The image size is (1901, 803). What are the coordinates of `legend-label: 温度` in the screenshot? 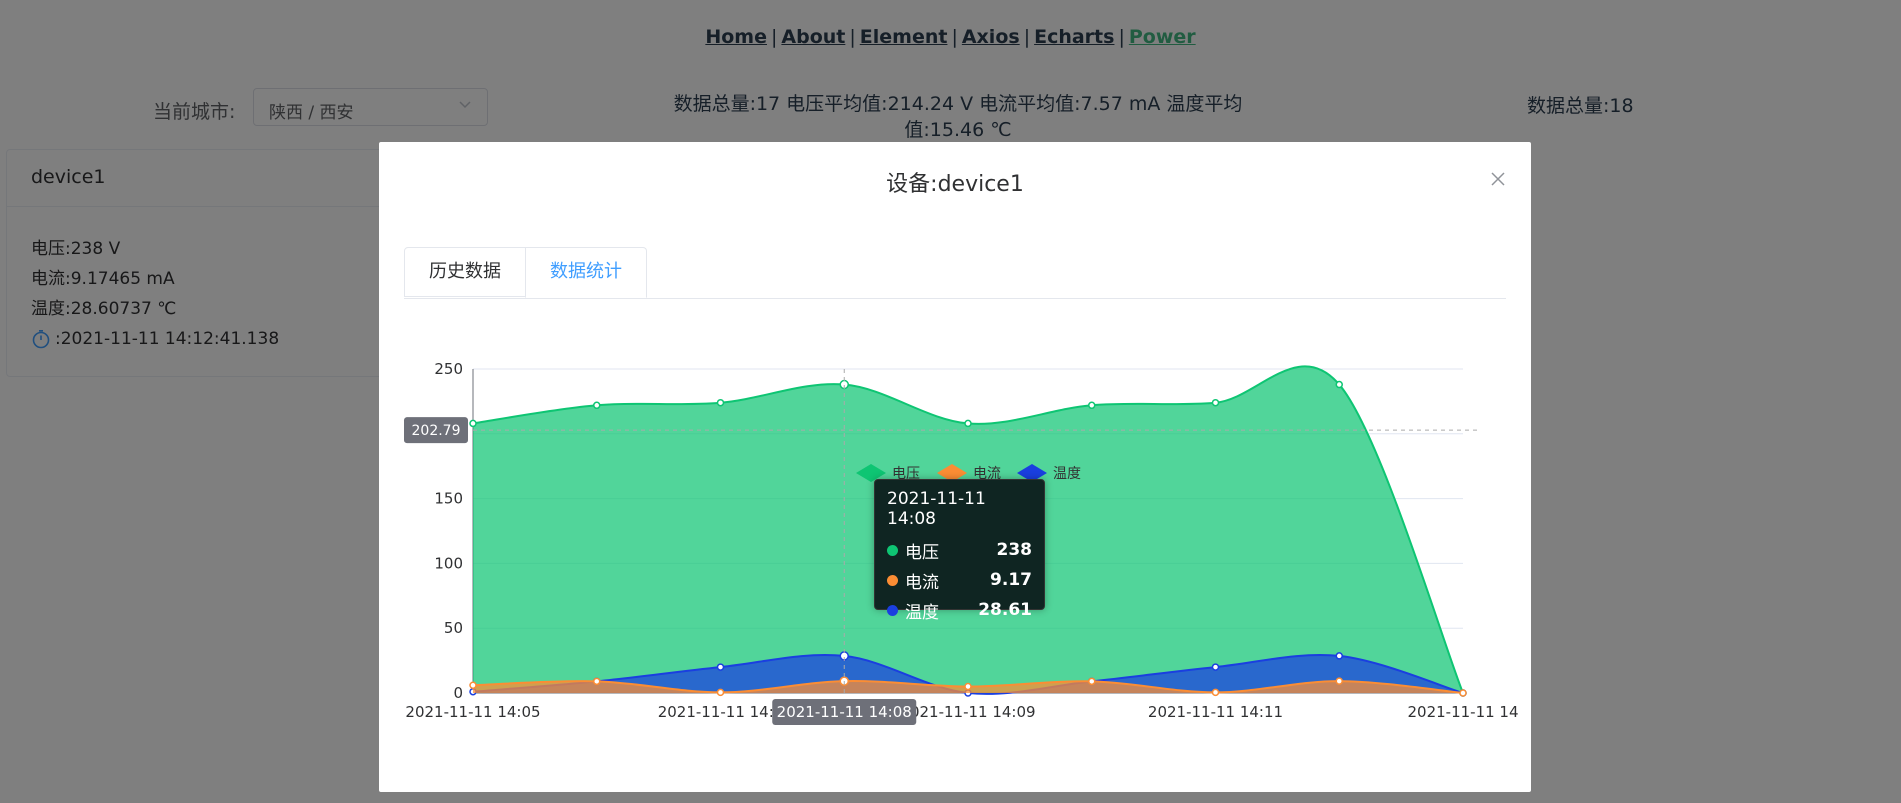 It's located at (1067, 474).